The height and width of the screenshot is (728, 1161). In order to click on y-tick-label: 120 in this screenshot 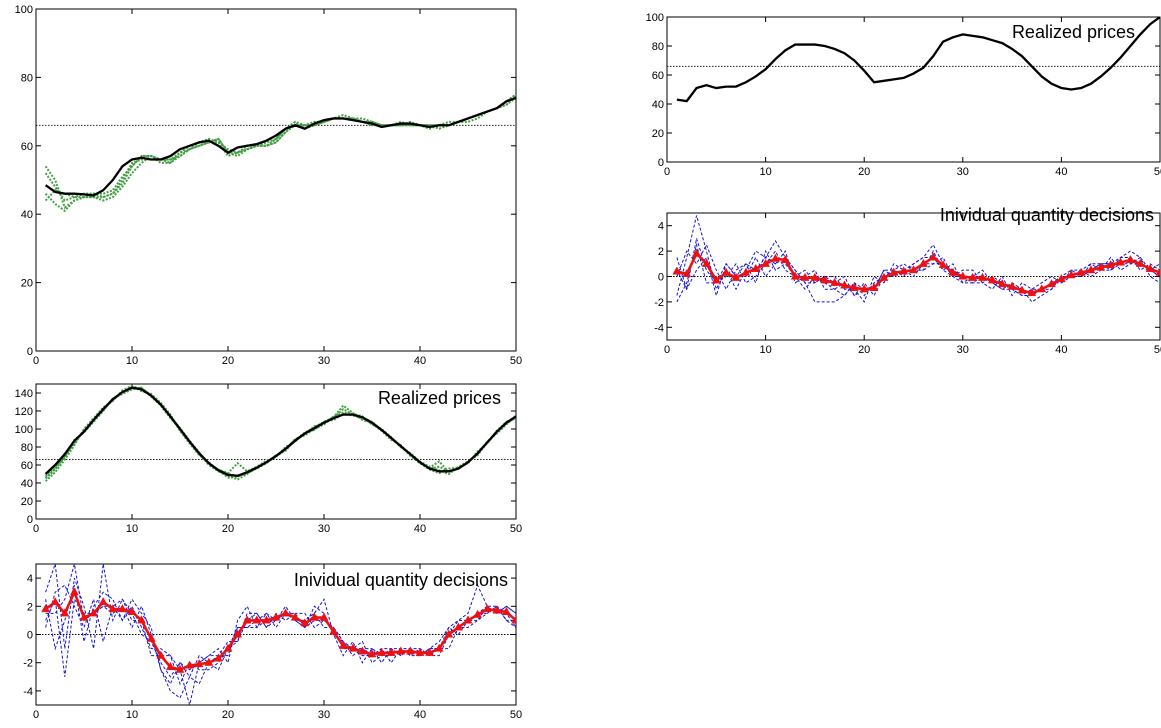, I will do `click(24, 412)`.